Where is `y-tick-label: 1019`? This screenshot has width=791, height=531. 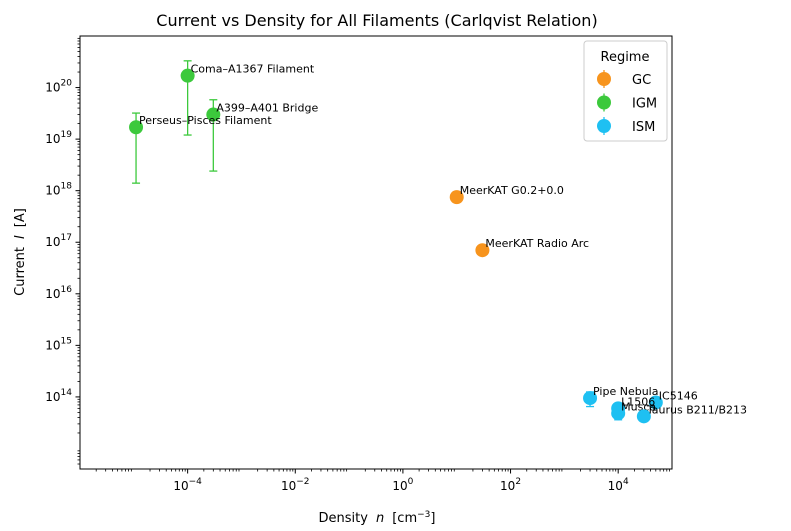
y-tick-label: 1019 is located at coordinates (58, 138).